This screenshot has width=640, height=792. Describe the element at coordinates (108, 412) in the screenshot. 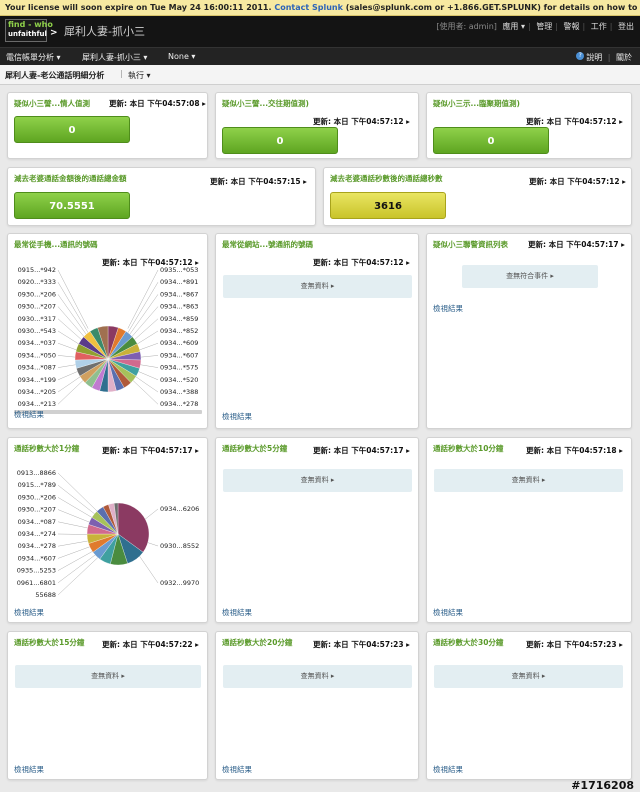

I see `chart-scrollbar` at that location.